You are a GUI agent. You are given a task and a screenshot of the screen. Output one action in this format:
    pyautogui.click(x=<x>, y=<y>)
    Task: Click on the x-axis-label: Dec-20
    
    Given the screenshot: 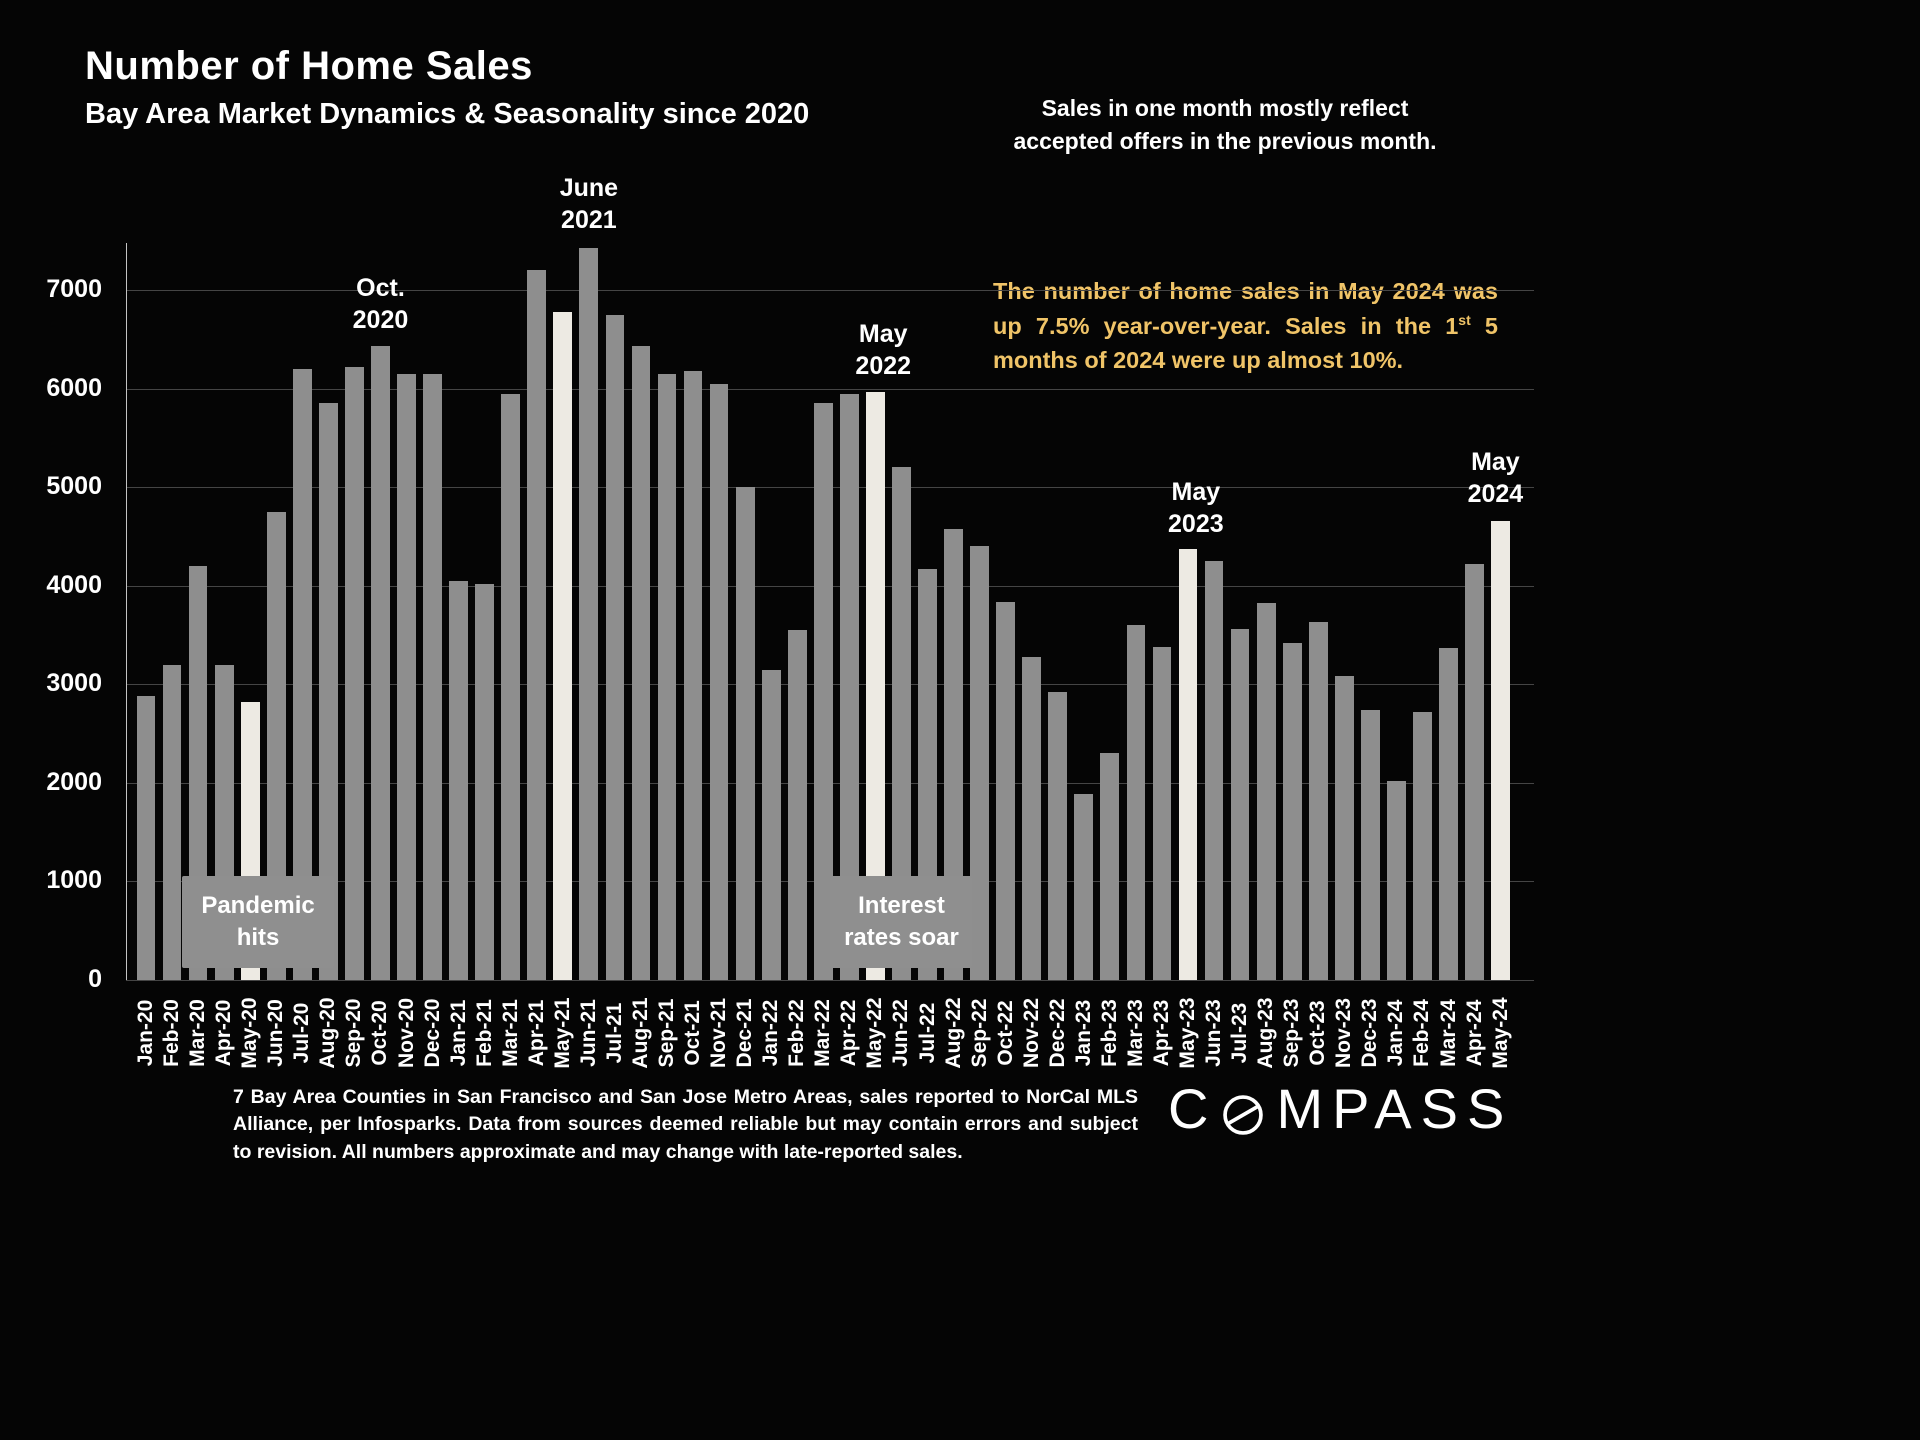 What is the action you would take?
    pyautogui.click(x=432, y=1033)
    